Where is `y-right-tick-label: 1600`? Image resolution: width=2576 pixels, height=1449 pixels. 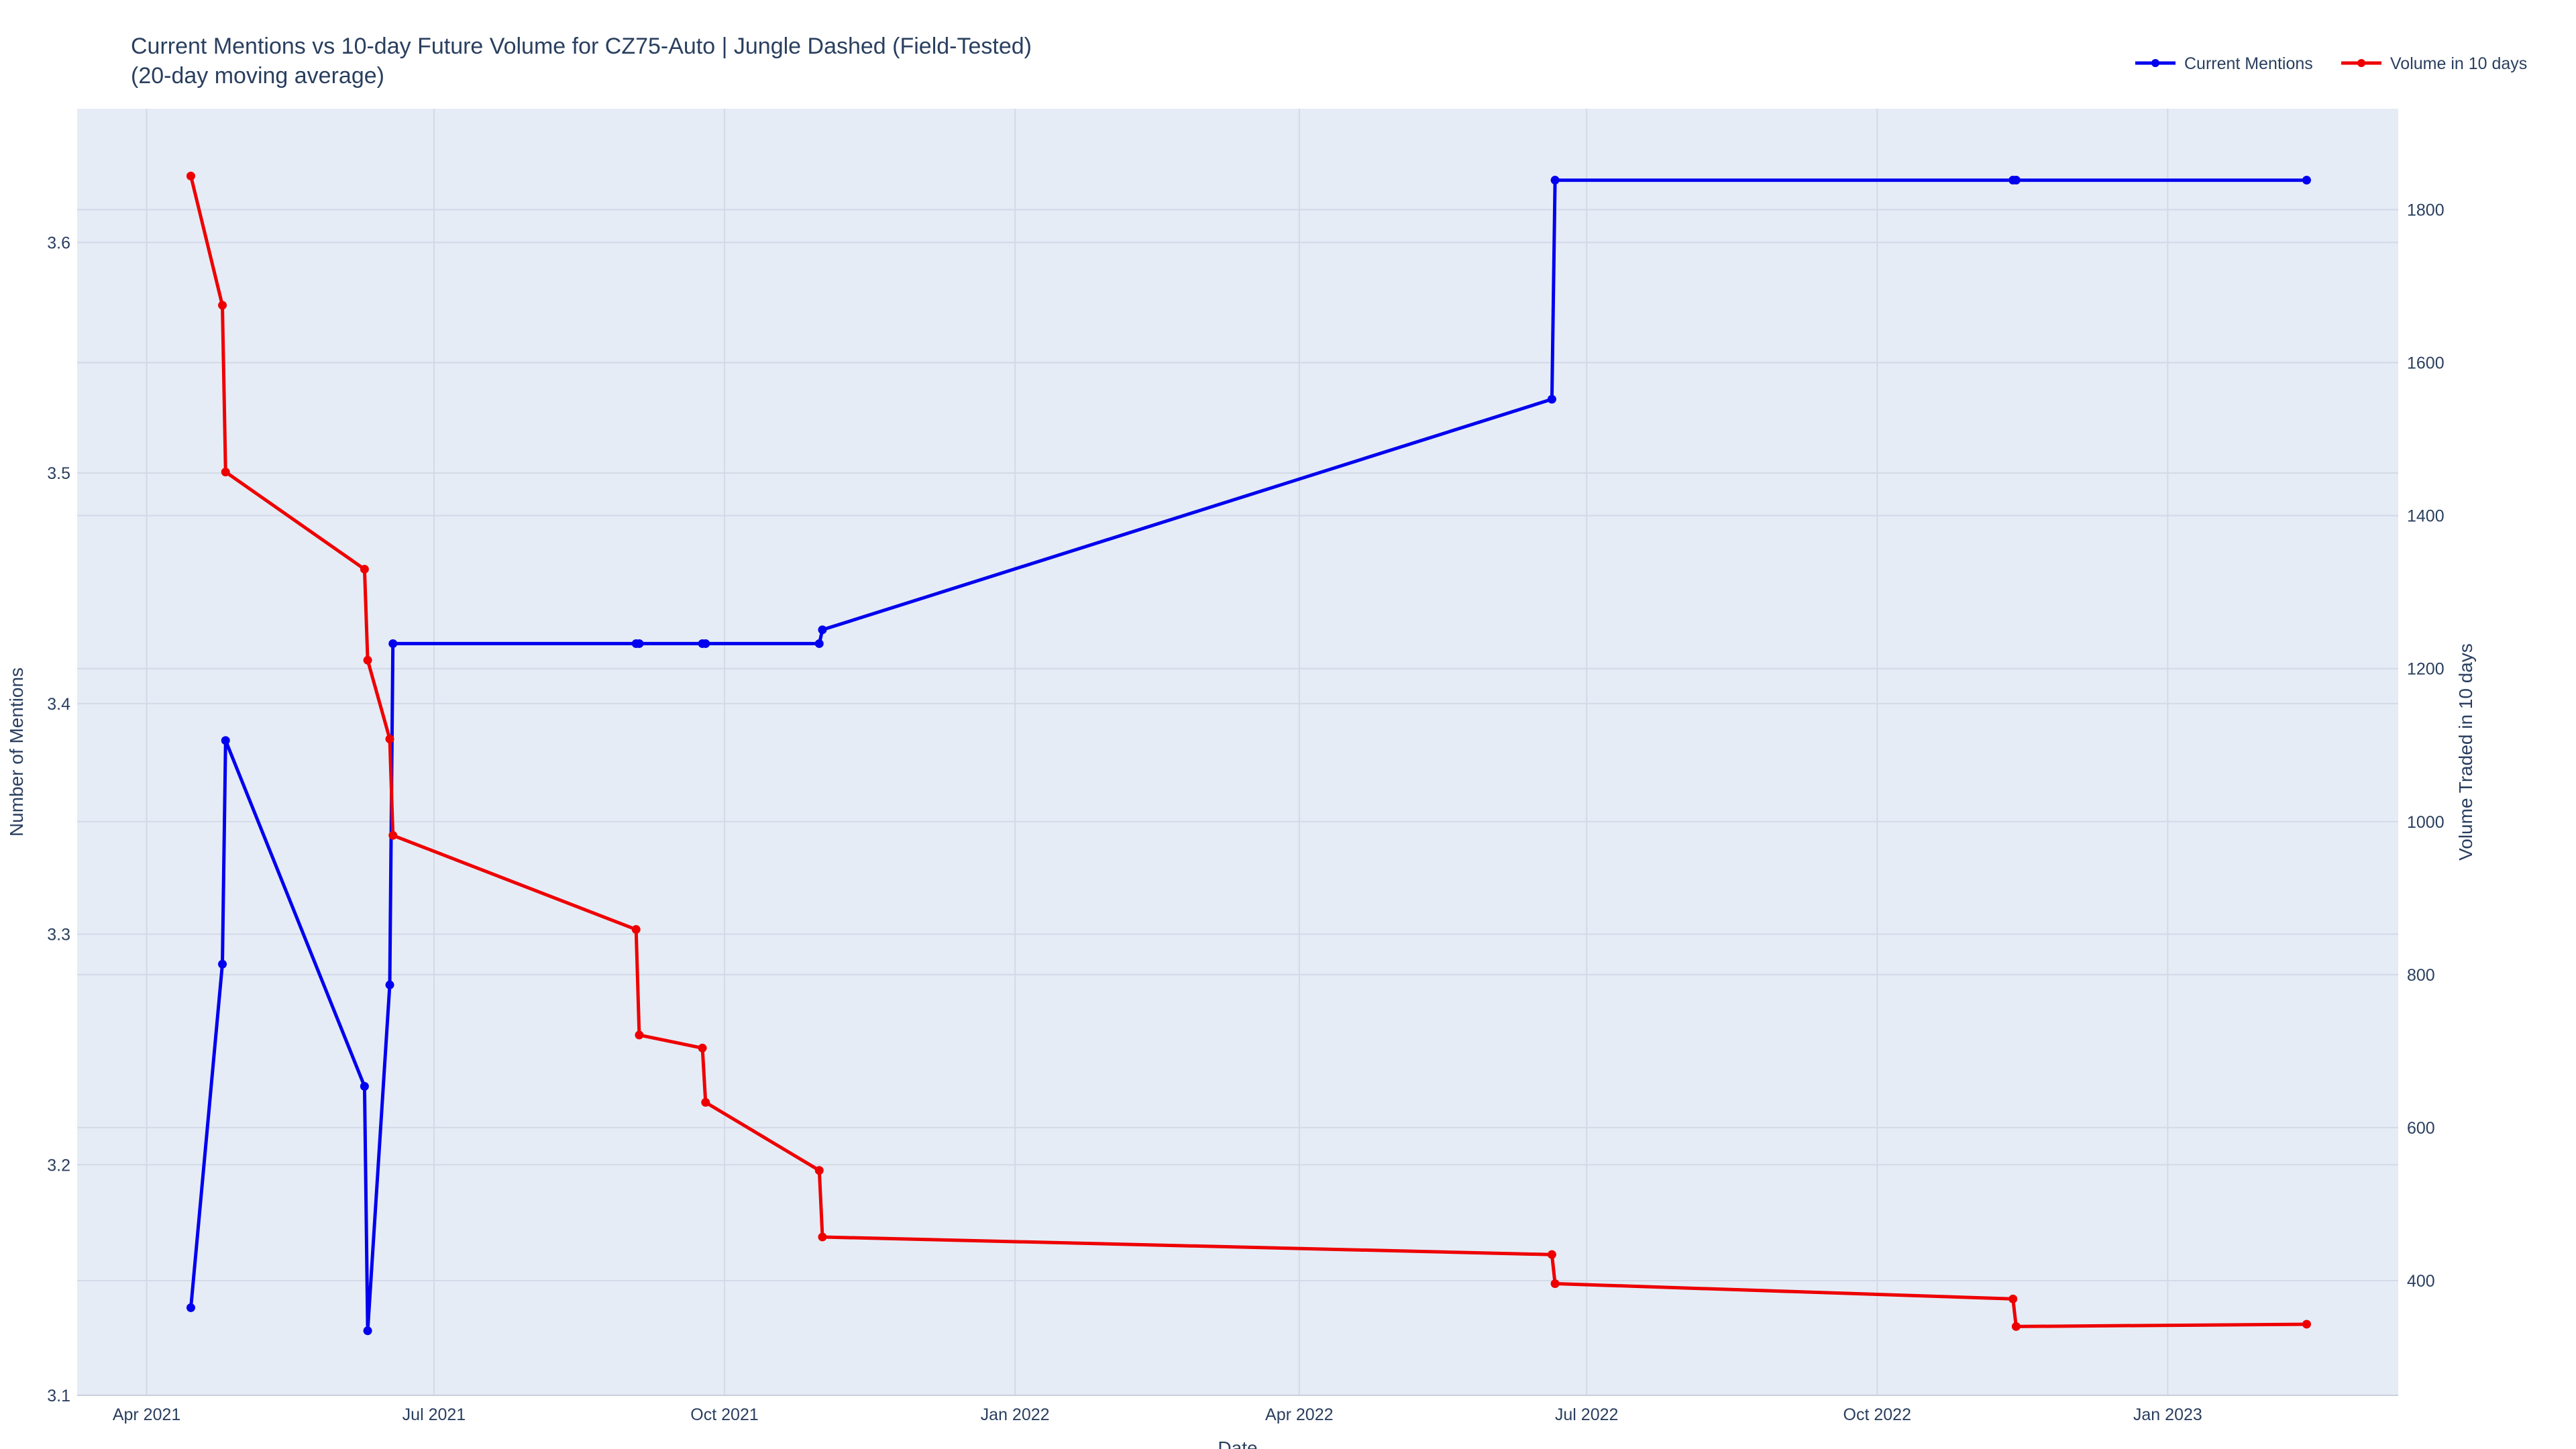 y-right-tick-label: 1600 is located at coordinates (2426, 363).